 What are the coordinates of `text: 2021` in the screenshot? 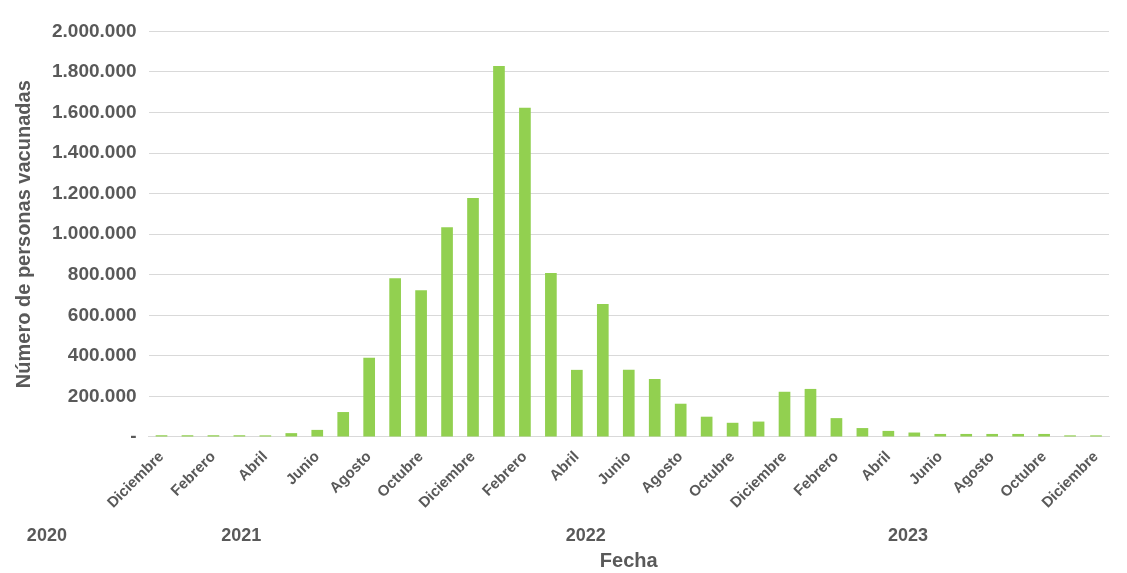 It's located at (241, 535).